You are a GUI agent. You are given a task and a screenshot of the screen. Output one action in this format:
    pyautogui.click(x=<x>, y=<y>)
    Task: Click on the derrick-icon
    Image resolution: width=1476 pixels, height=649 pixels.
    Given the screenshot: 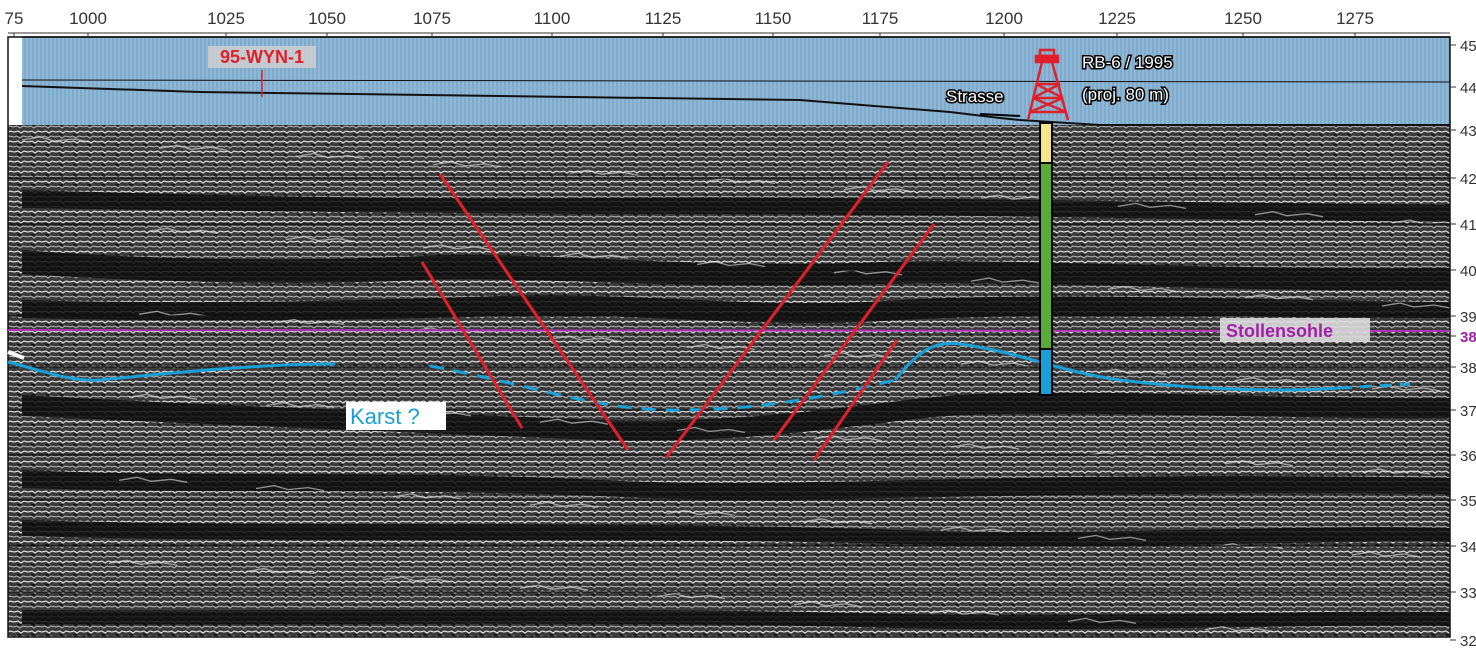 What is the action you would take?
    pyautogui.click(x=1048, y=84)
    